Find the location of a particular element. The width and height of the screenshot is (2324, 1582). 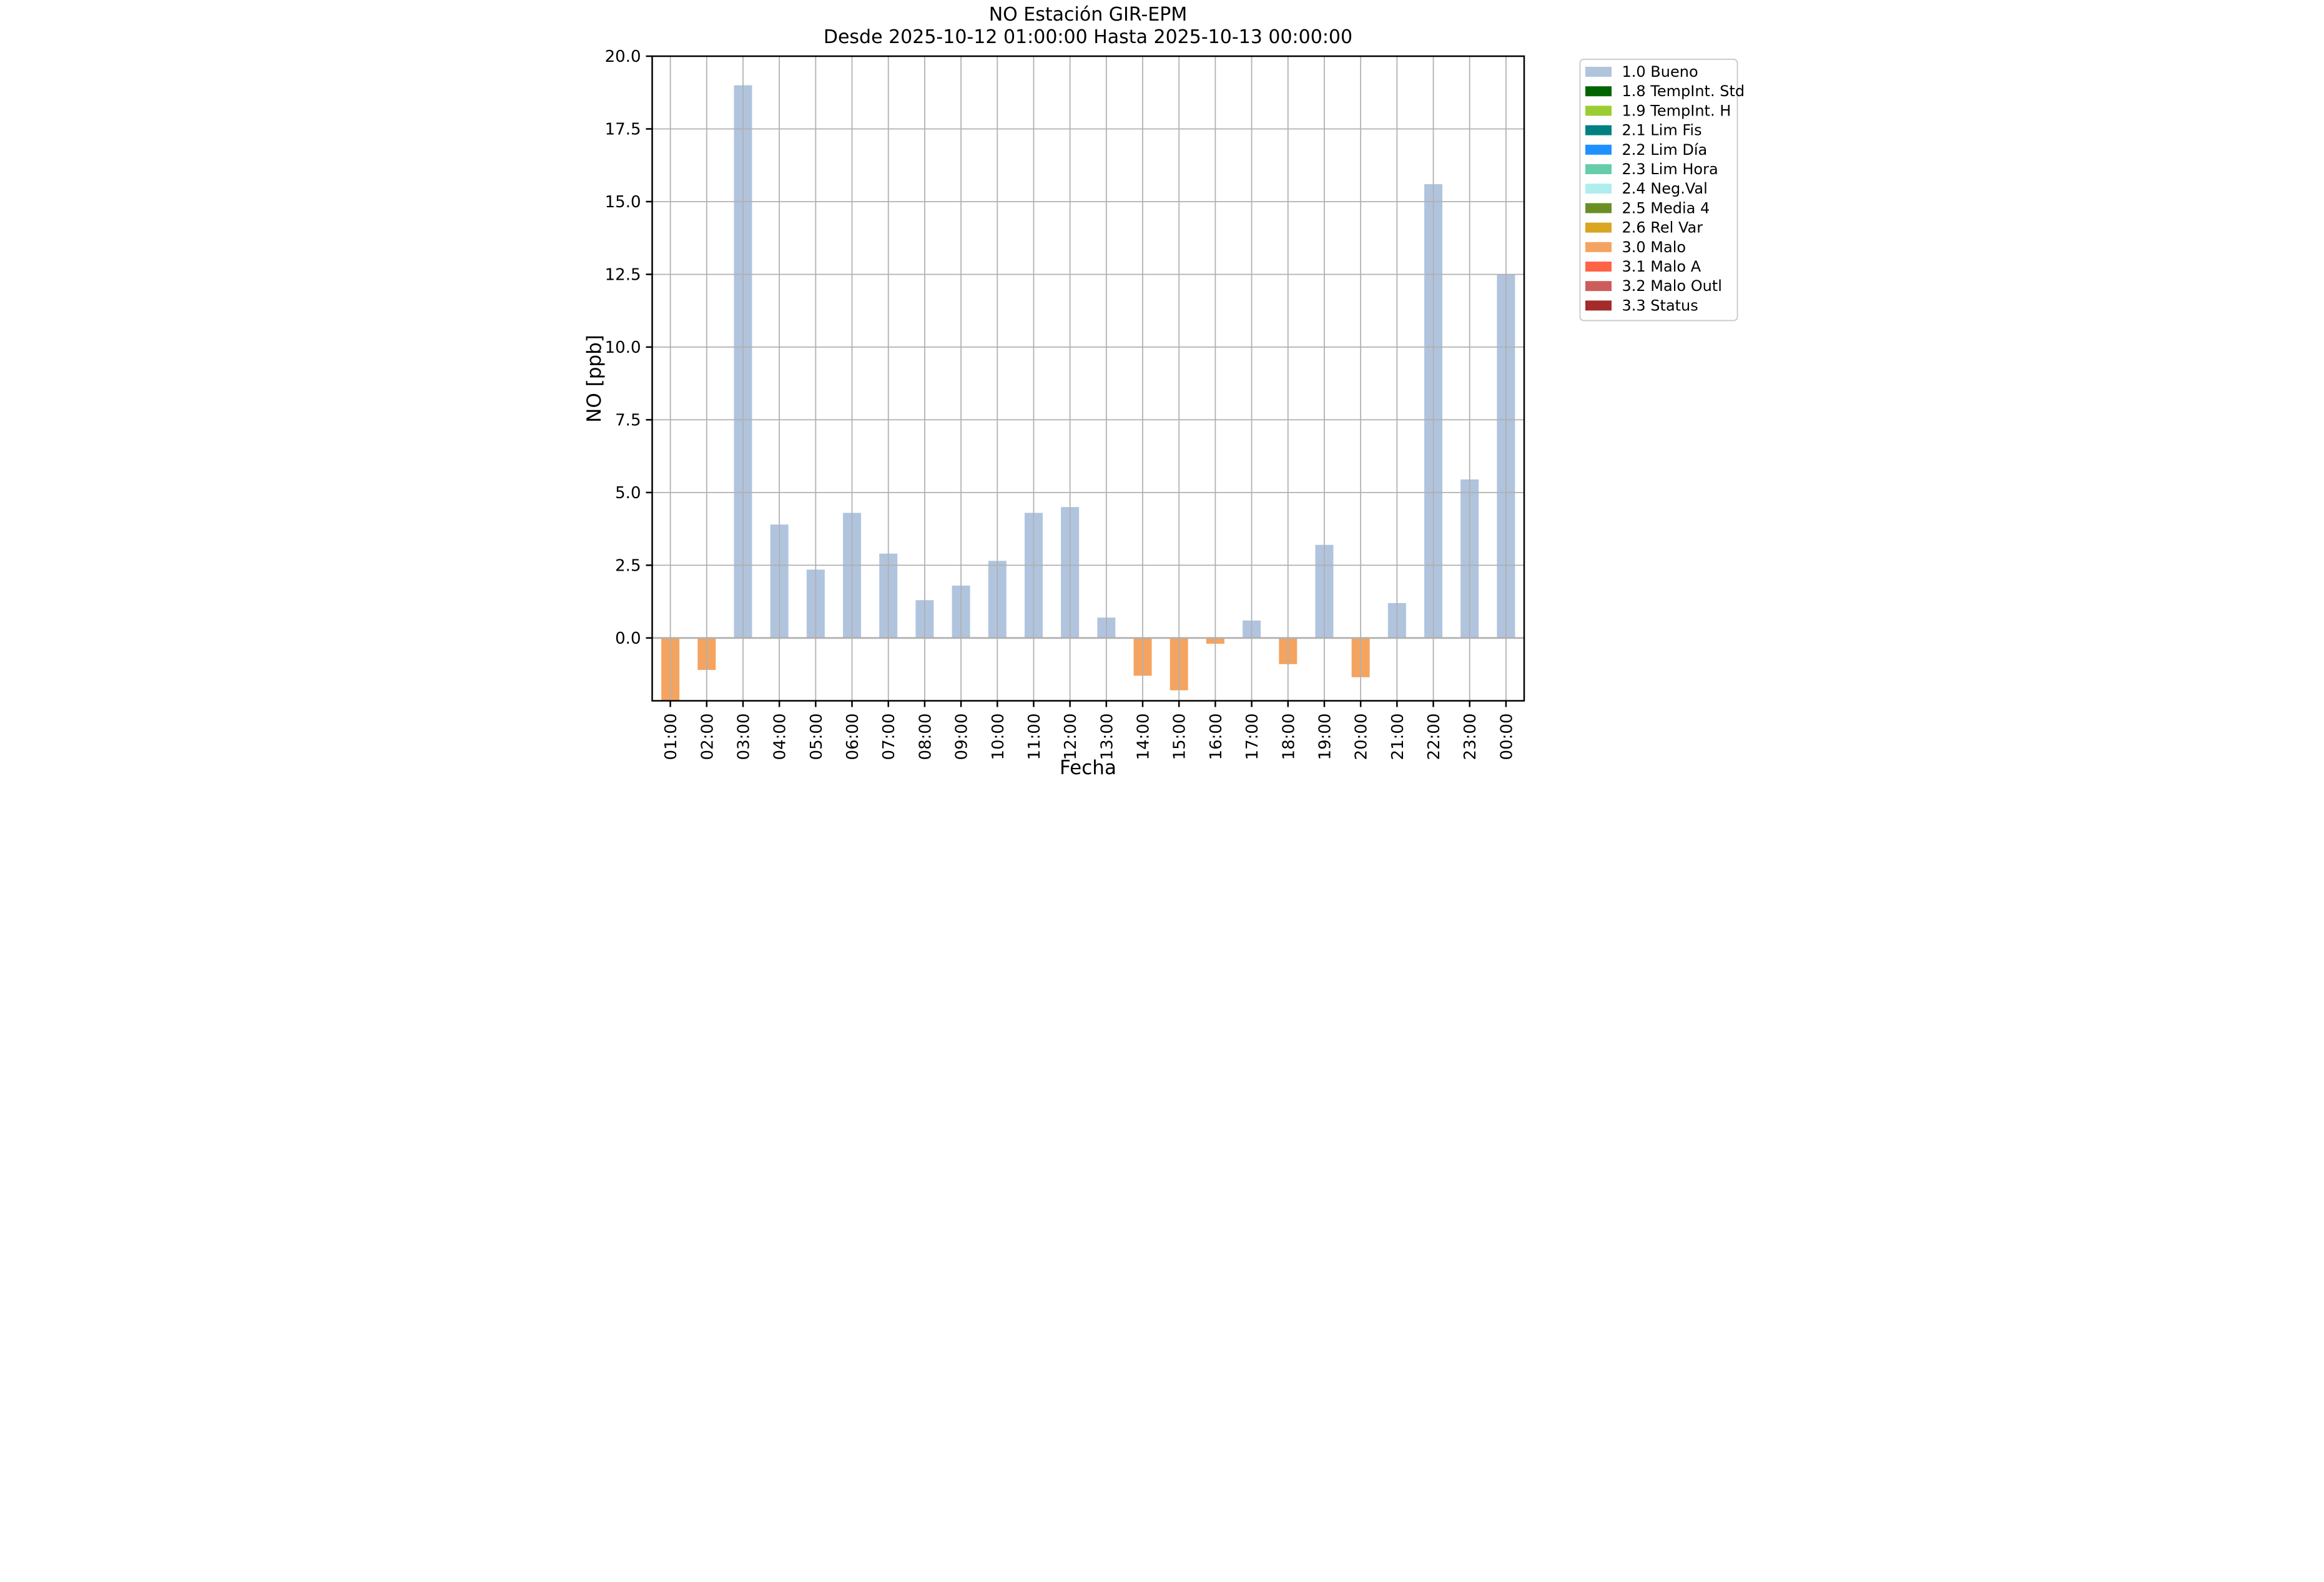

x-tick-label: 19:00 is located at coordinates (1325, 737).